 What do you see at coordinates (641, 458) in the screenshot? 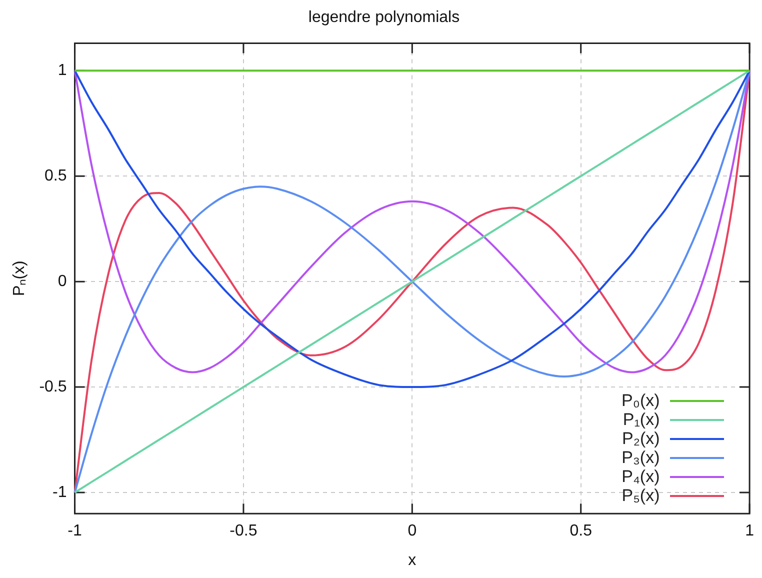
I see `legend-label: P₃(x)` at bounding box center [641, 458].